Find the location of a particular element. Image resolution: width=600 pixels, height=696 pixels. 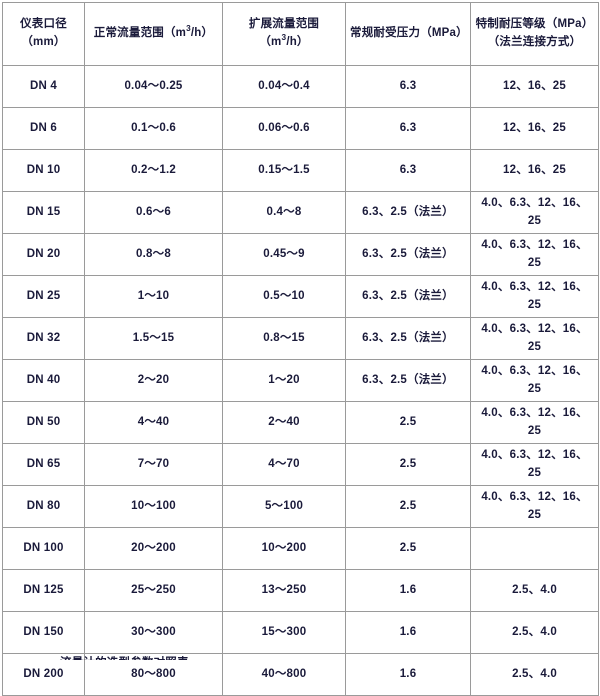

cell-diameter: DN 10 is located at coordinates (43, 170).